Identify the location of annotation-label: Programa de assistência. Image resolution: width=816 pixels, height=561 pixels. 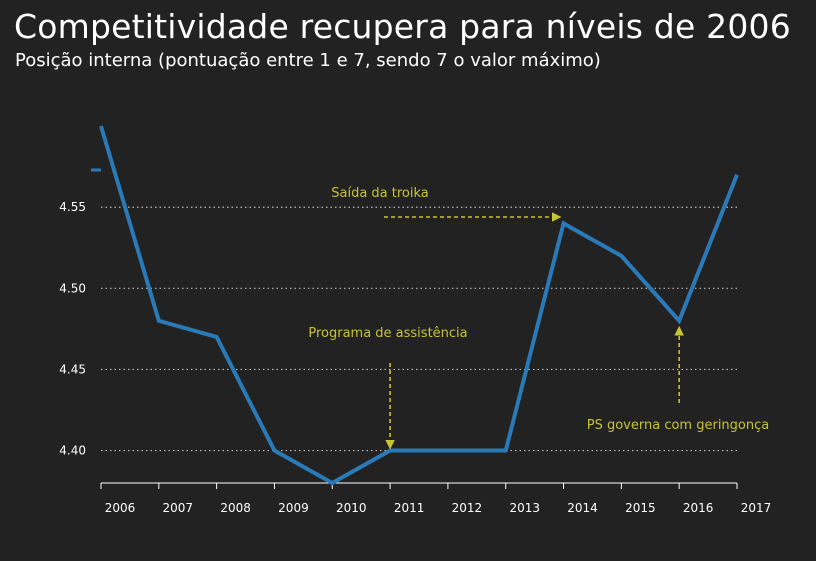
(387, 333).